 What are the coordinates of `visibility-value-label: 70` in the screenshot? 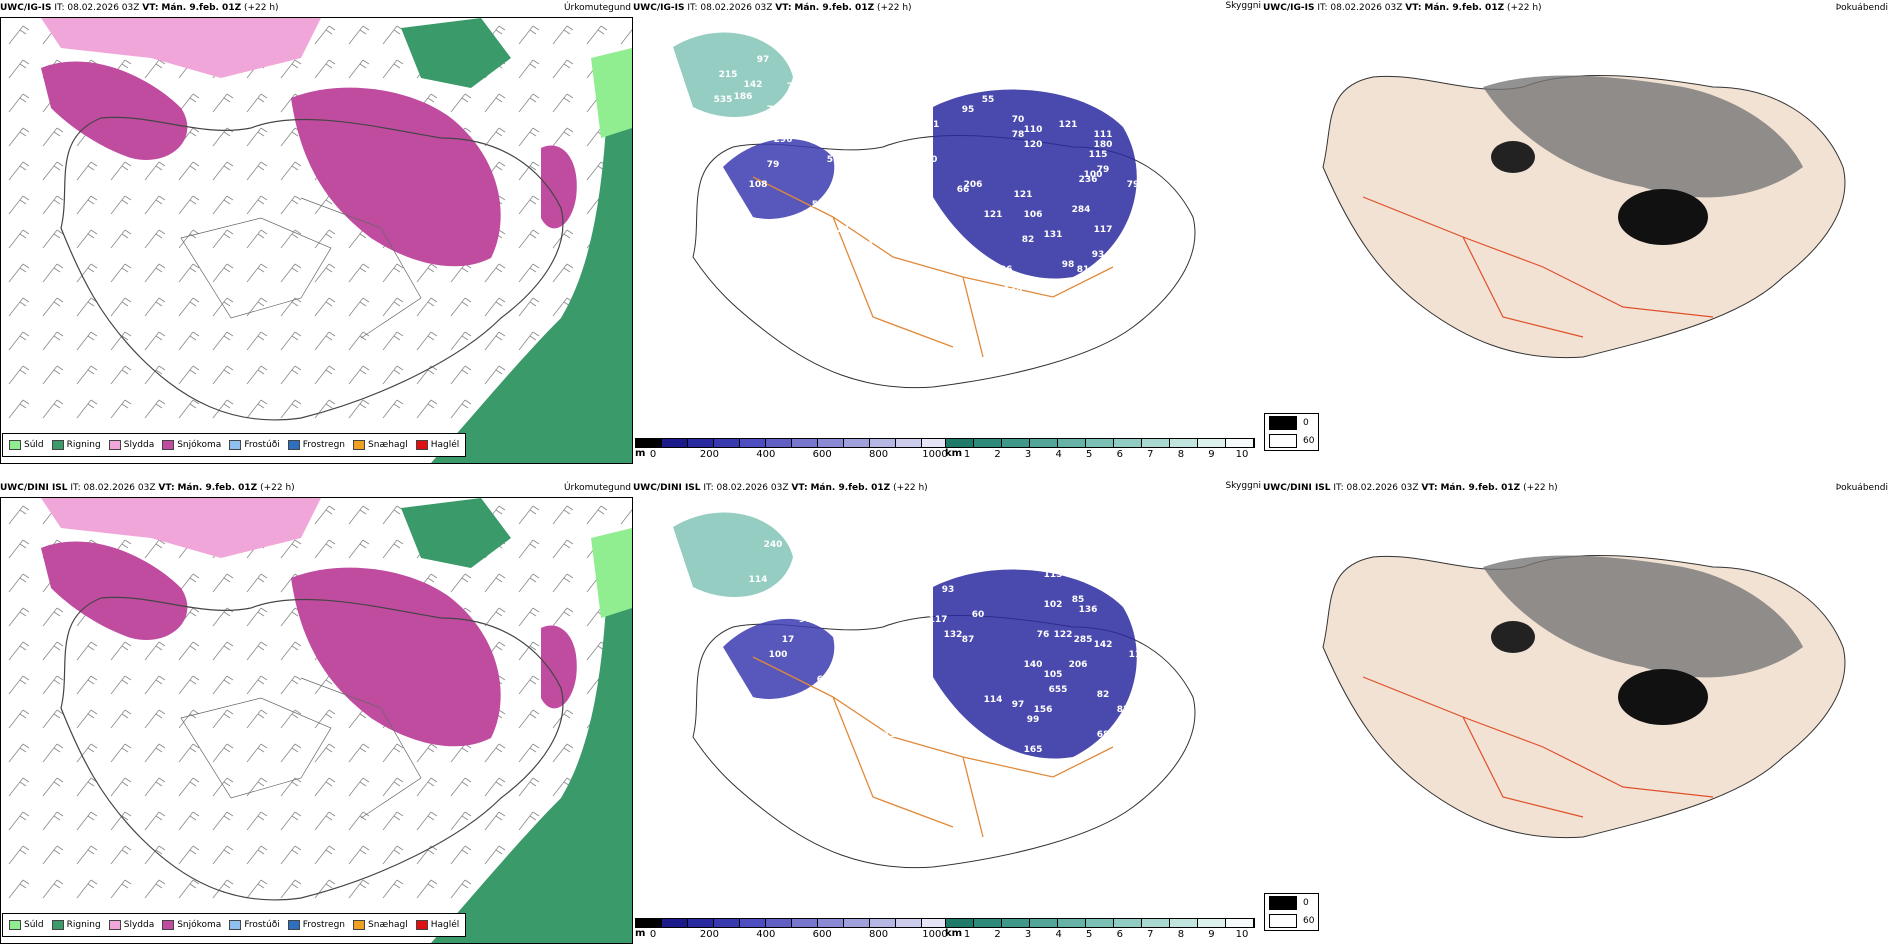 It's located at (903, 720).